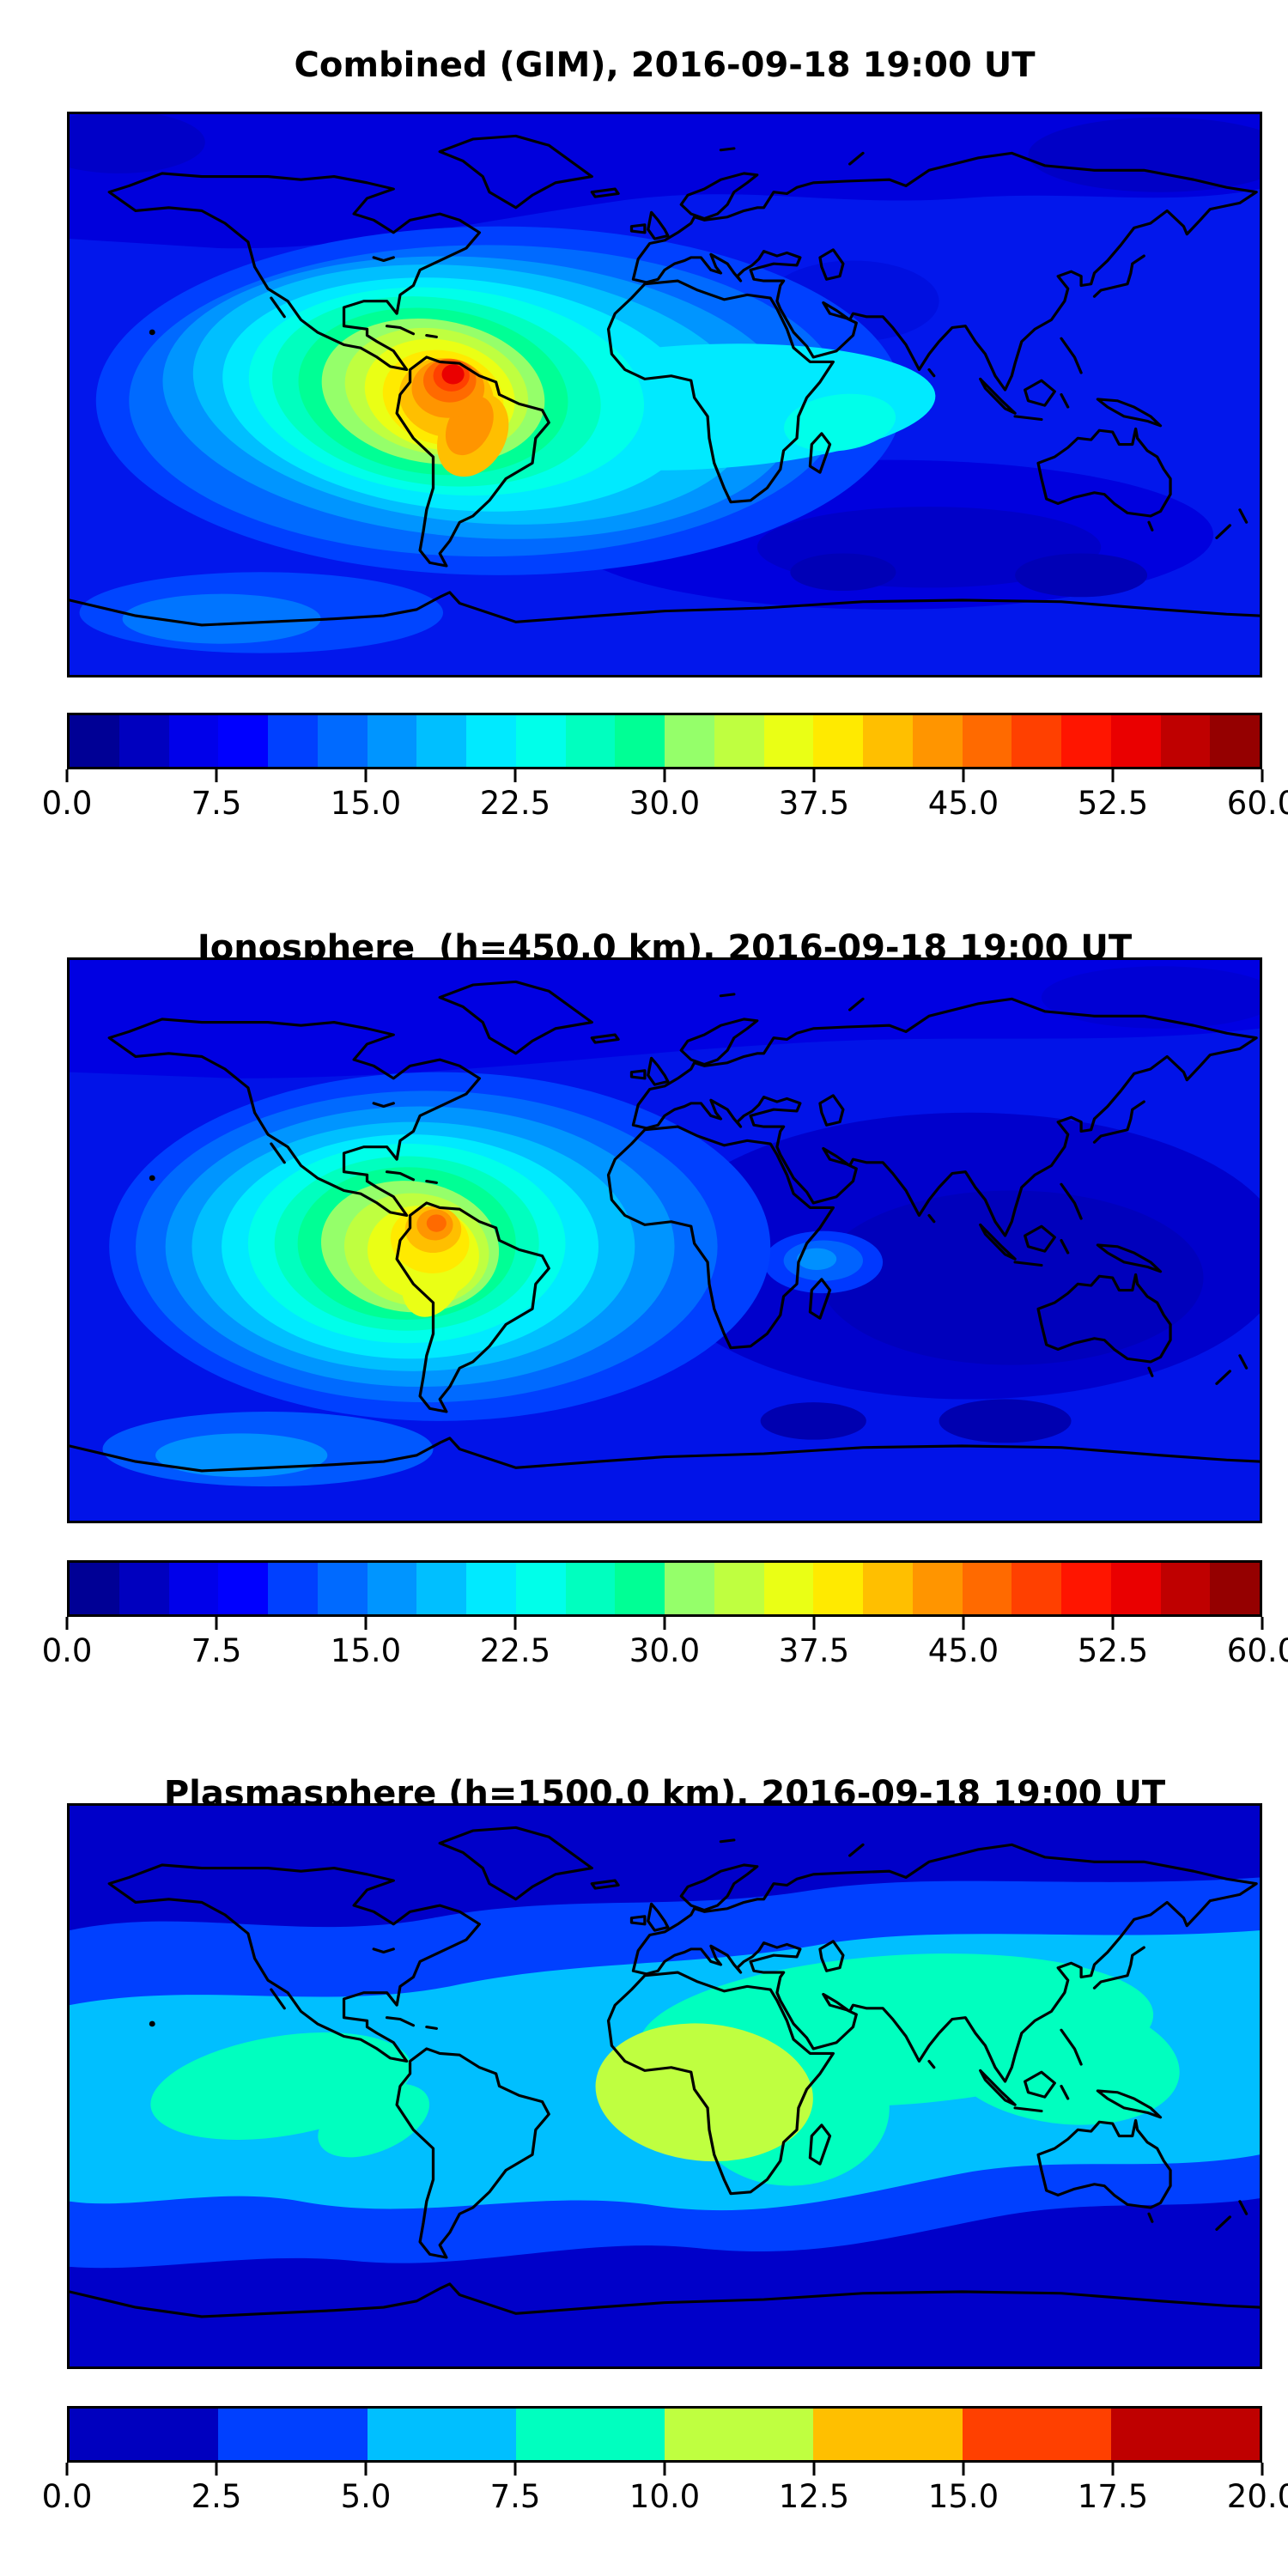  What do you see at coordinates (366, 2496) in the screenshot?
I see `colorbar-tick-label: 5.0` at bounding box center [366, 2496].